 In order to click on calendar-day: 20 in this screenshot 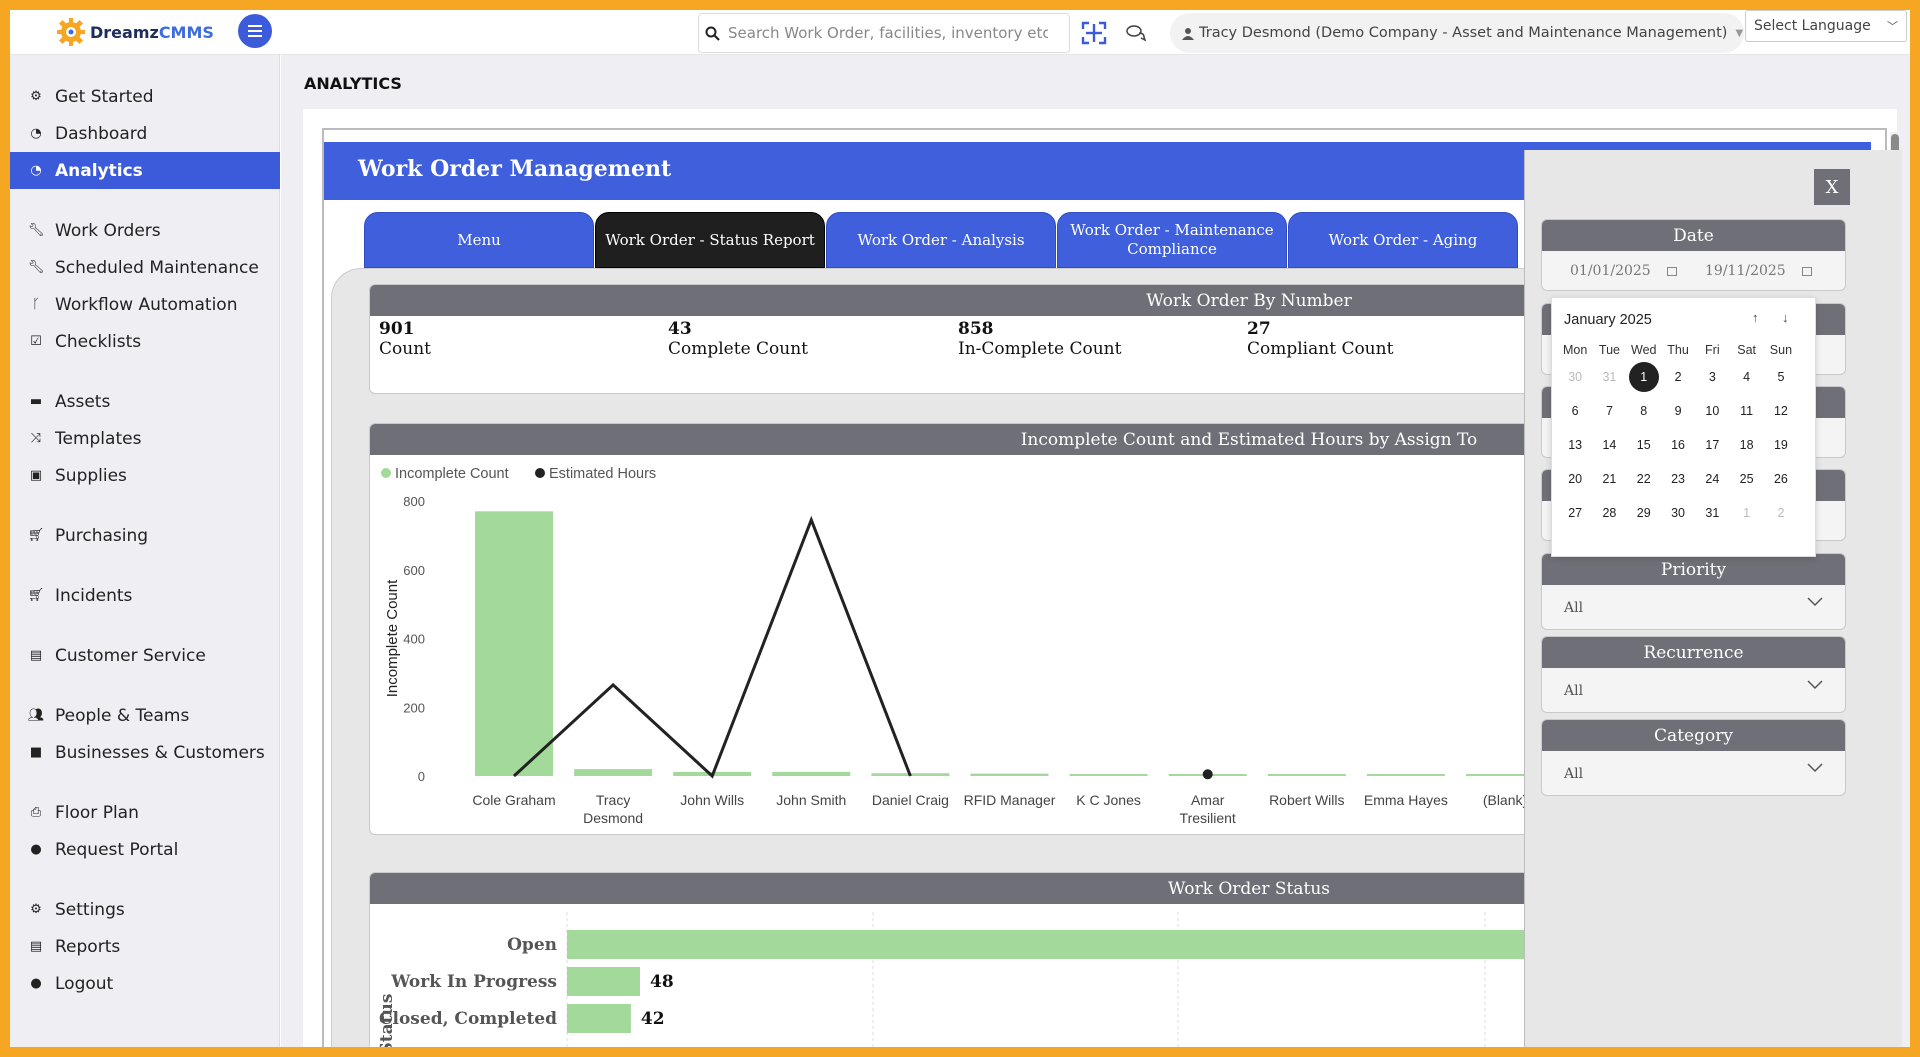, I will do `click(1575, 479)`.